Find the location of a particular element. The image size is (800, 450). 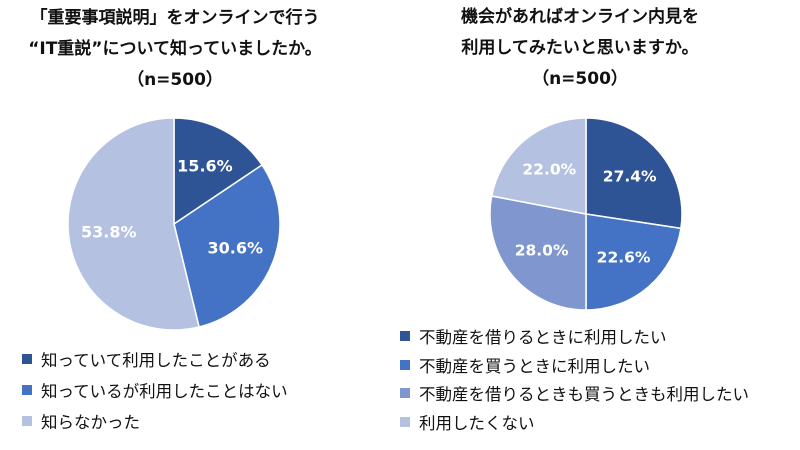

legend-item: 不動産を買うときに利用したい is located at coordinates (574, 365).